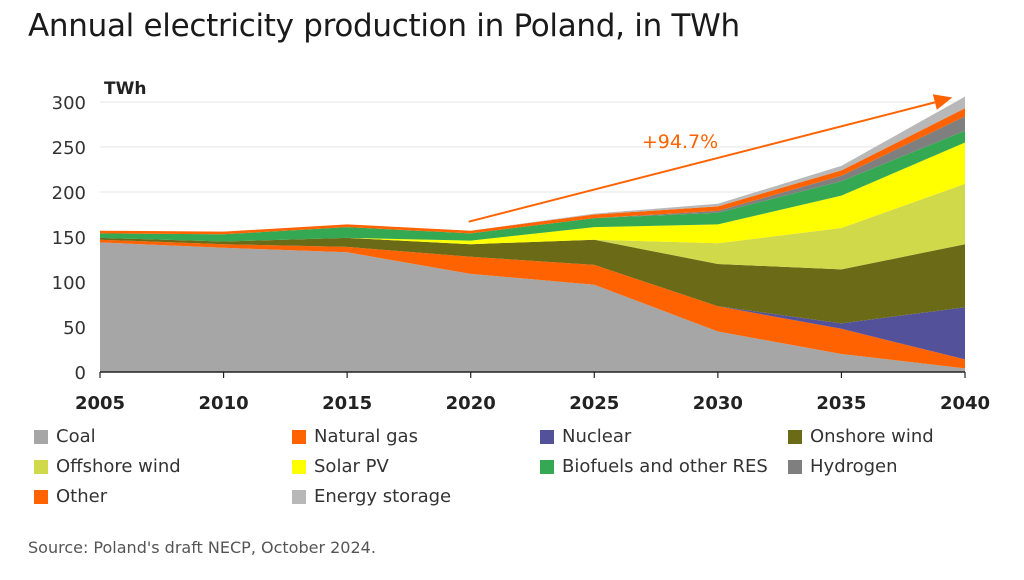 This screenshot has height=580, width=1024. Describe the element at coordinates (965, 403) in the screenshot. I see `x-tick-label: 2040` at that location.